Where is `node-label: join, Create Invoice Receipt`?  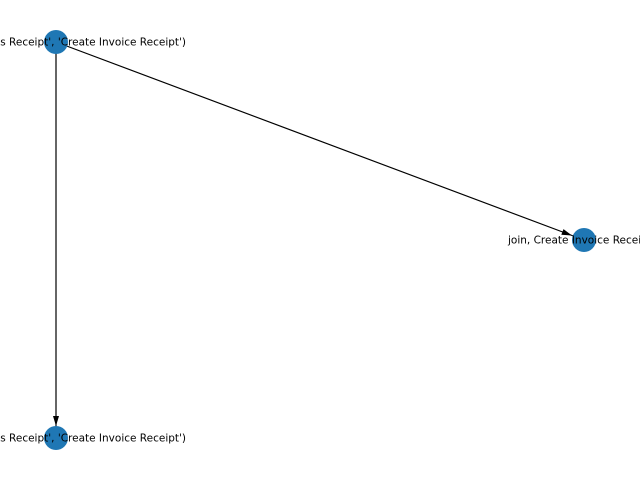
node-label: join, Create Invoice Receipt is located at coordinates (573, 241).